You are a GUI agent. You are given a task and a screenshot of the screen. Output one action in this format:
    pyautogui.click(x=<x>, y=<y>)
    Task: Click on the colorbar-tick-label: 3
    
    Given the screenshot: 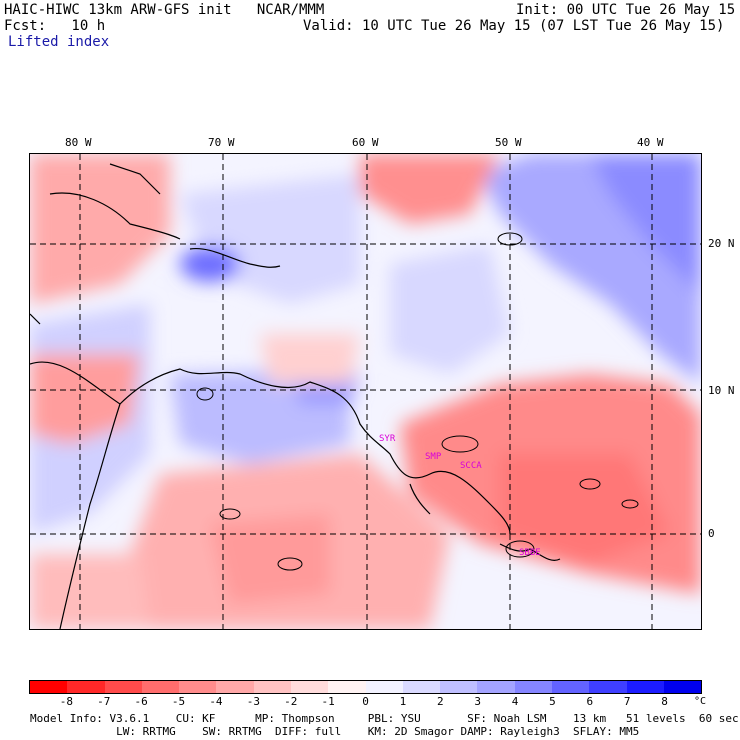 What is the action you would take?
    pyautogui.click(x=477, y=701)
    